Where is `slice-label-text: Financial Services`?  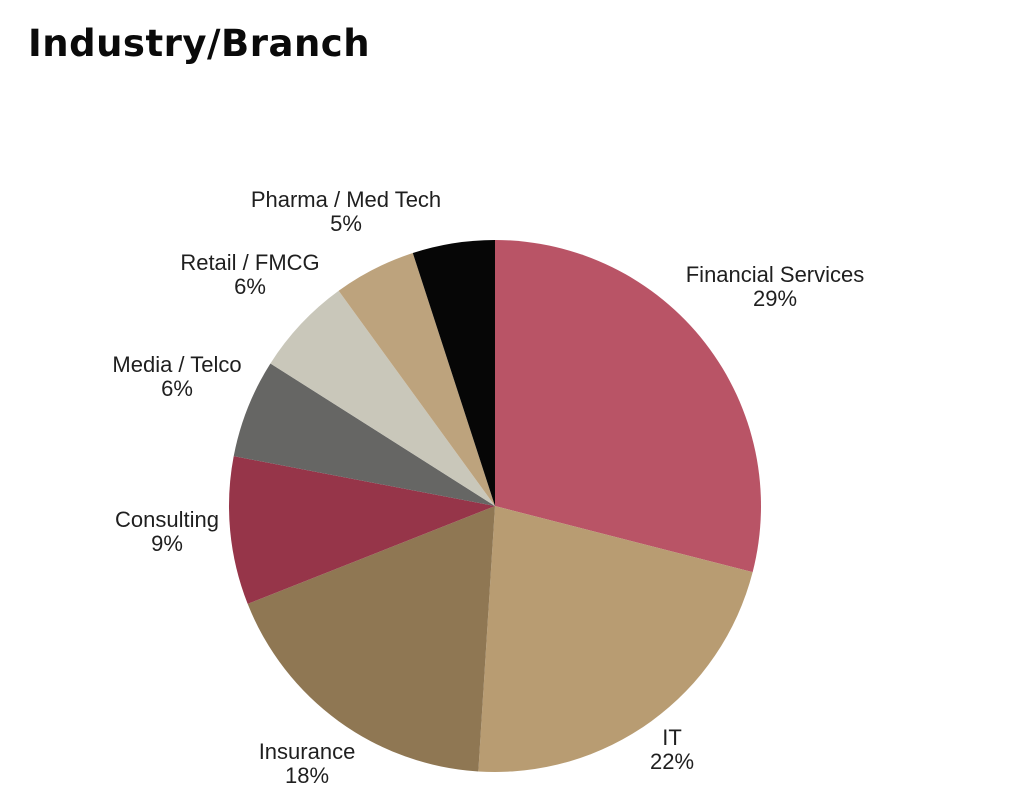 slice-label-text: Financial Services is located at coordinates (775, 274).